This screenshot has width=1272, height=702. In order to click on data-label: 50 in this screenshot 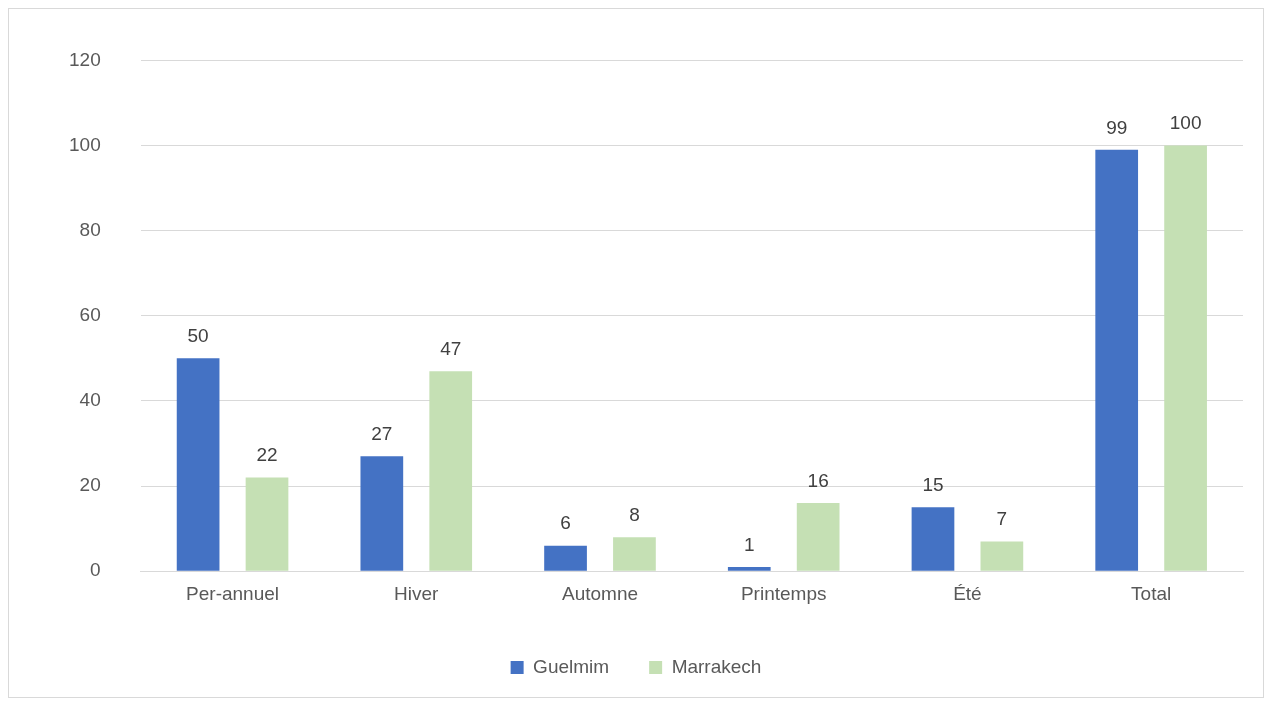, I will do `click(198, 336)`.